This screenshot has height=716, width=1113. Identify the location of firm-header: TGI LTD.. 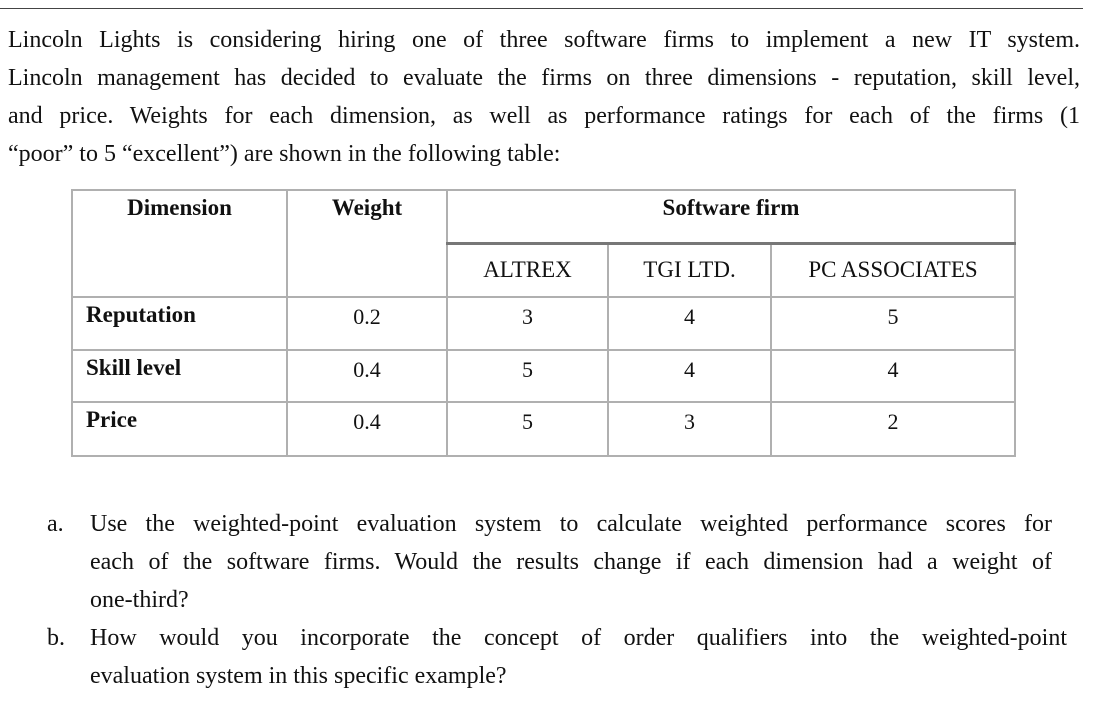
(689, 270).